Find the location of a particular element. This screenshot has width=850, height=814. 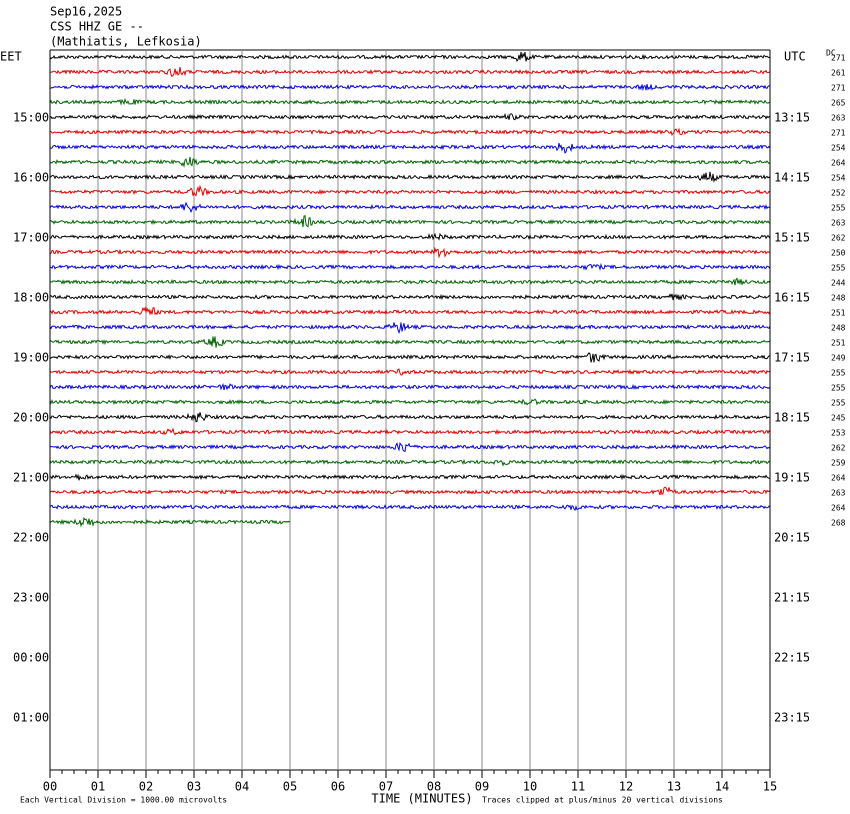

right-timezone: UTC is located at coordinates (795, 57).